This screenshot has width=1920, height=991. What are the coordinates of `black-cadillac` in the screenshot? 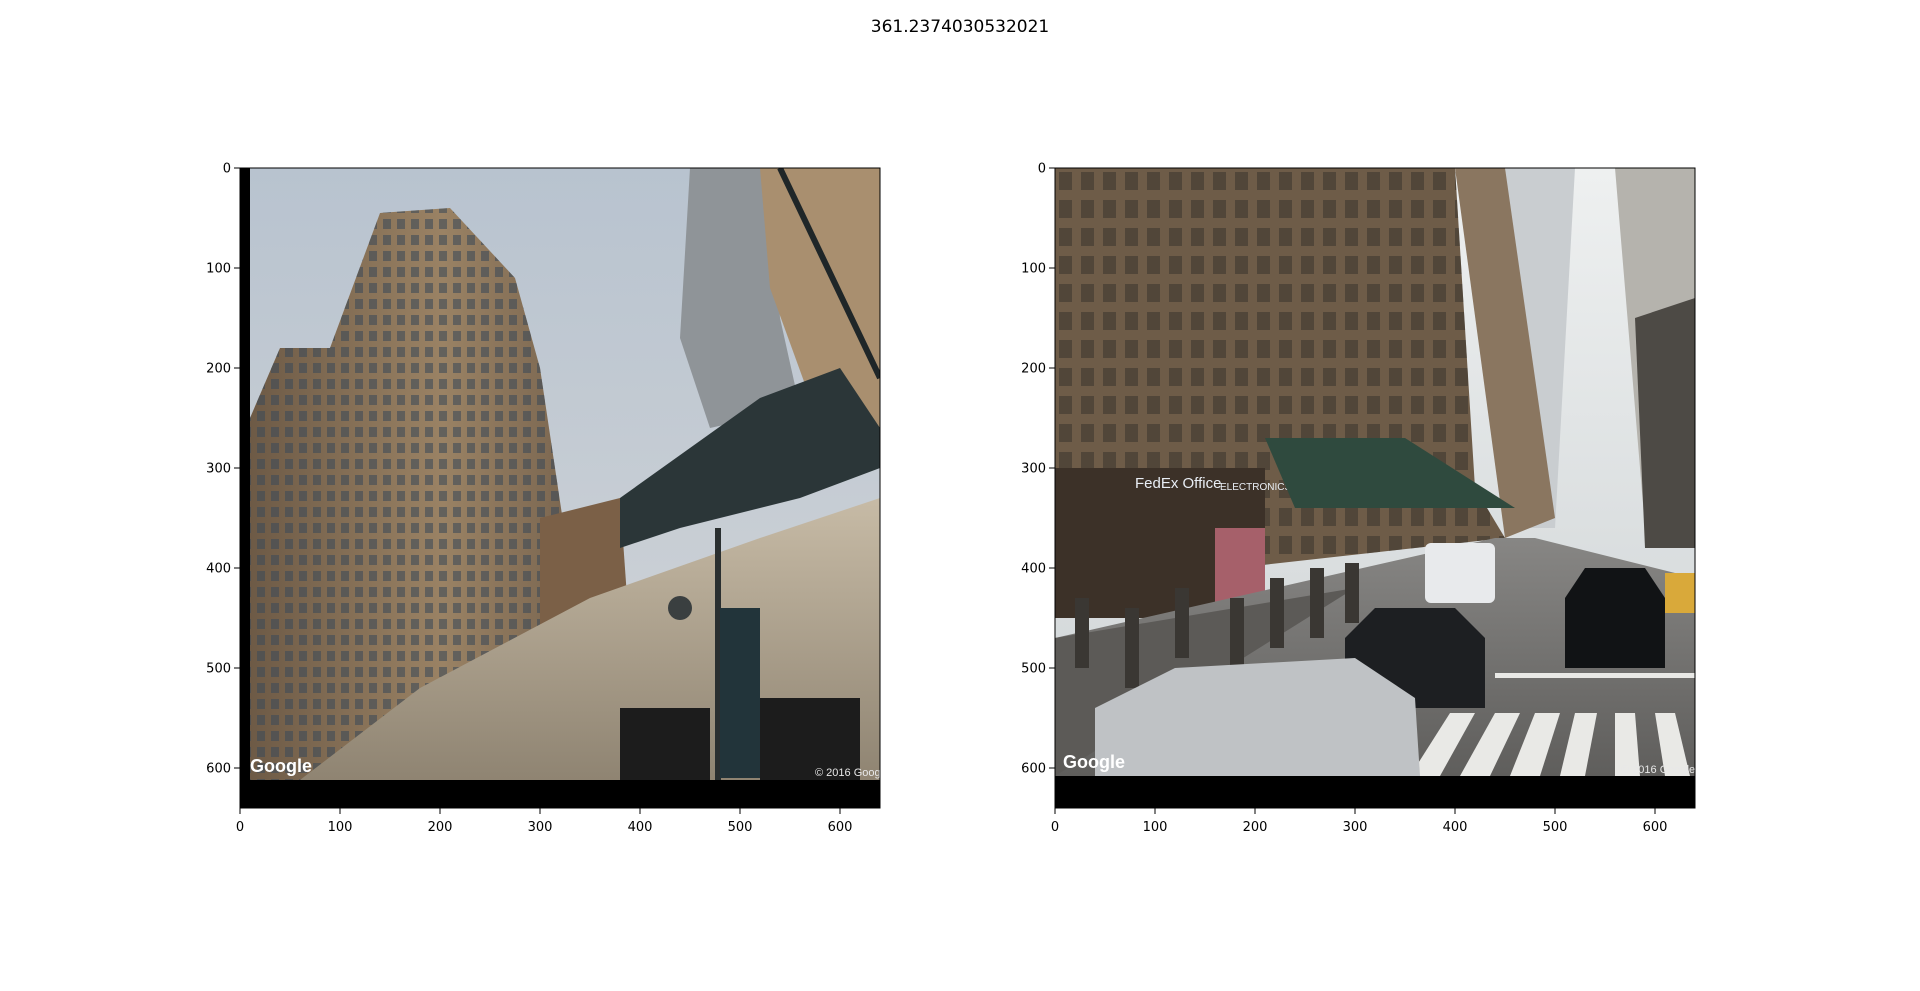 It's located at (1615, 618).